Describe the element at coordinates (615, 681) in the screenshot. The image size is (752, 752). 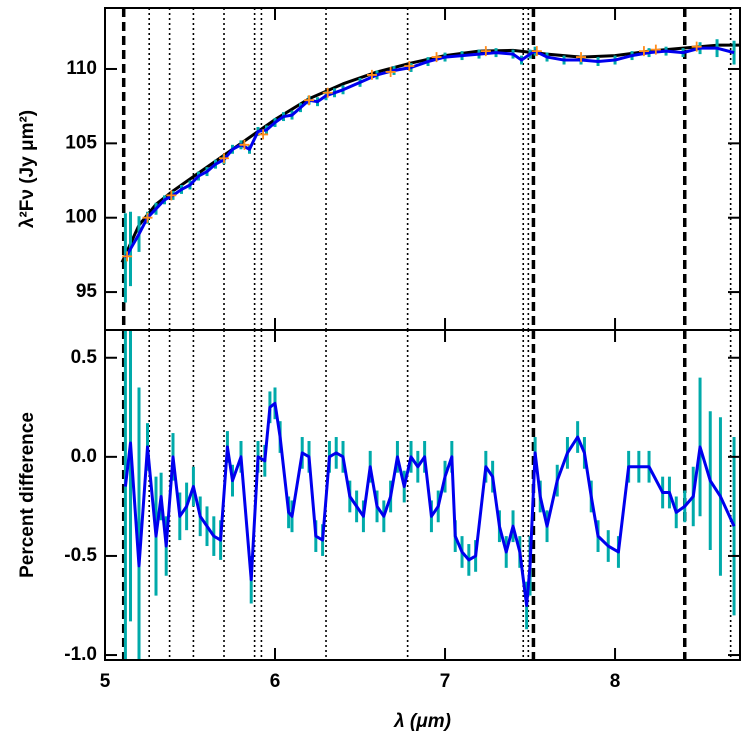
I see `x-tick-label: 8` at that location.